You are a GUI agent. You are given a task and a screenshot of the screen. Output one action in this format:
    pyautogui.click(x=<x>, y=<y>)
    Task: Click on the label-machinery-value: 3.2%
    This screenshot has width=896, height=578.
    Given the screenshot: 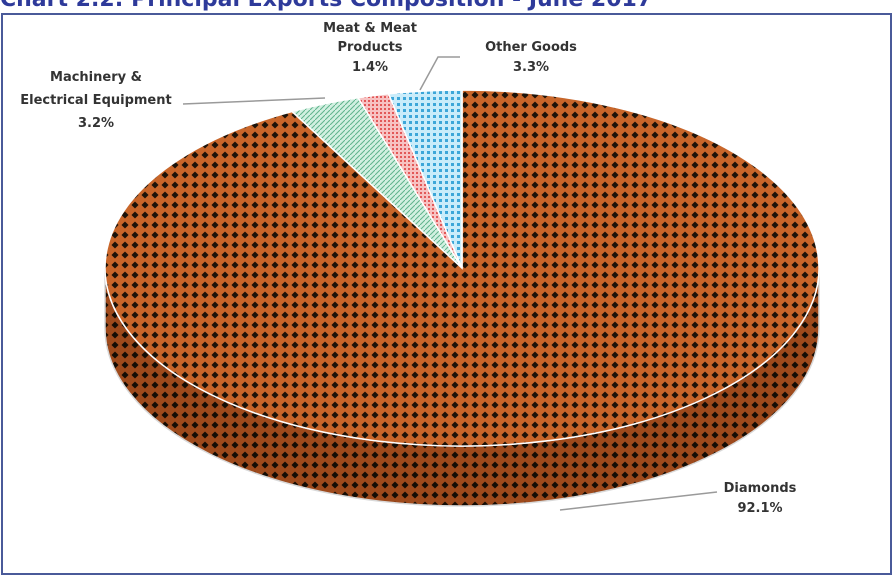 What is the action you would take?
    pyautogui.click(x=96, y=123)
    